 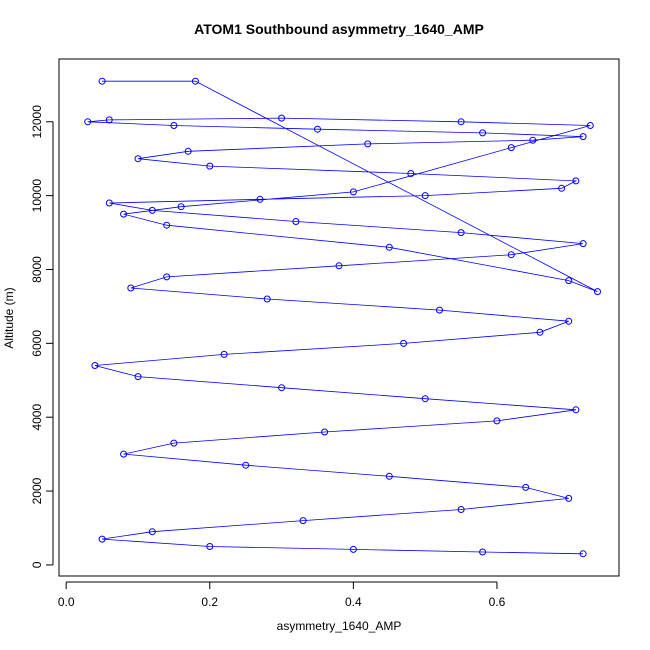 I want to click on y-axis-label: Altitude (m), so click(x=9, y=317).